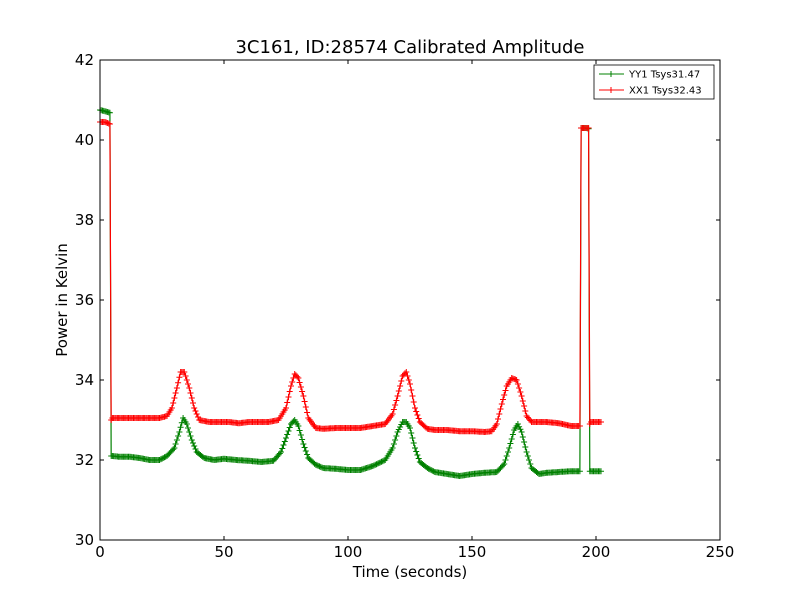 The height and width of the screenshot is (600, 800). What do you see at coordinates (84, 60) in the screenshot?
I see `y-tick-label: 42` at bounding box center [84, 60].